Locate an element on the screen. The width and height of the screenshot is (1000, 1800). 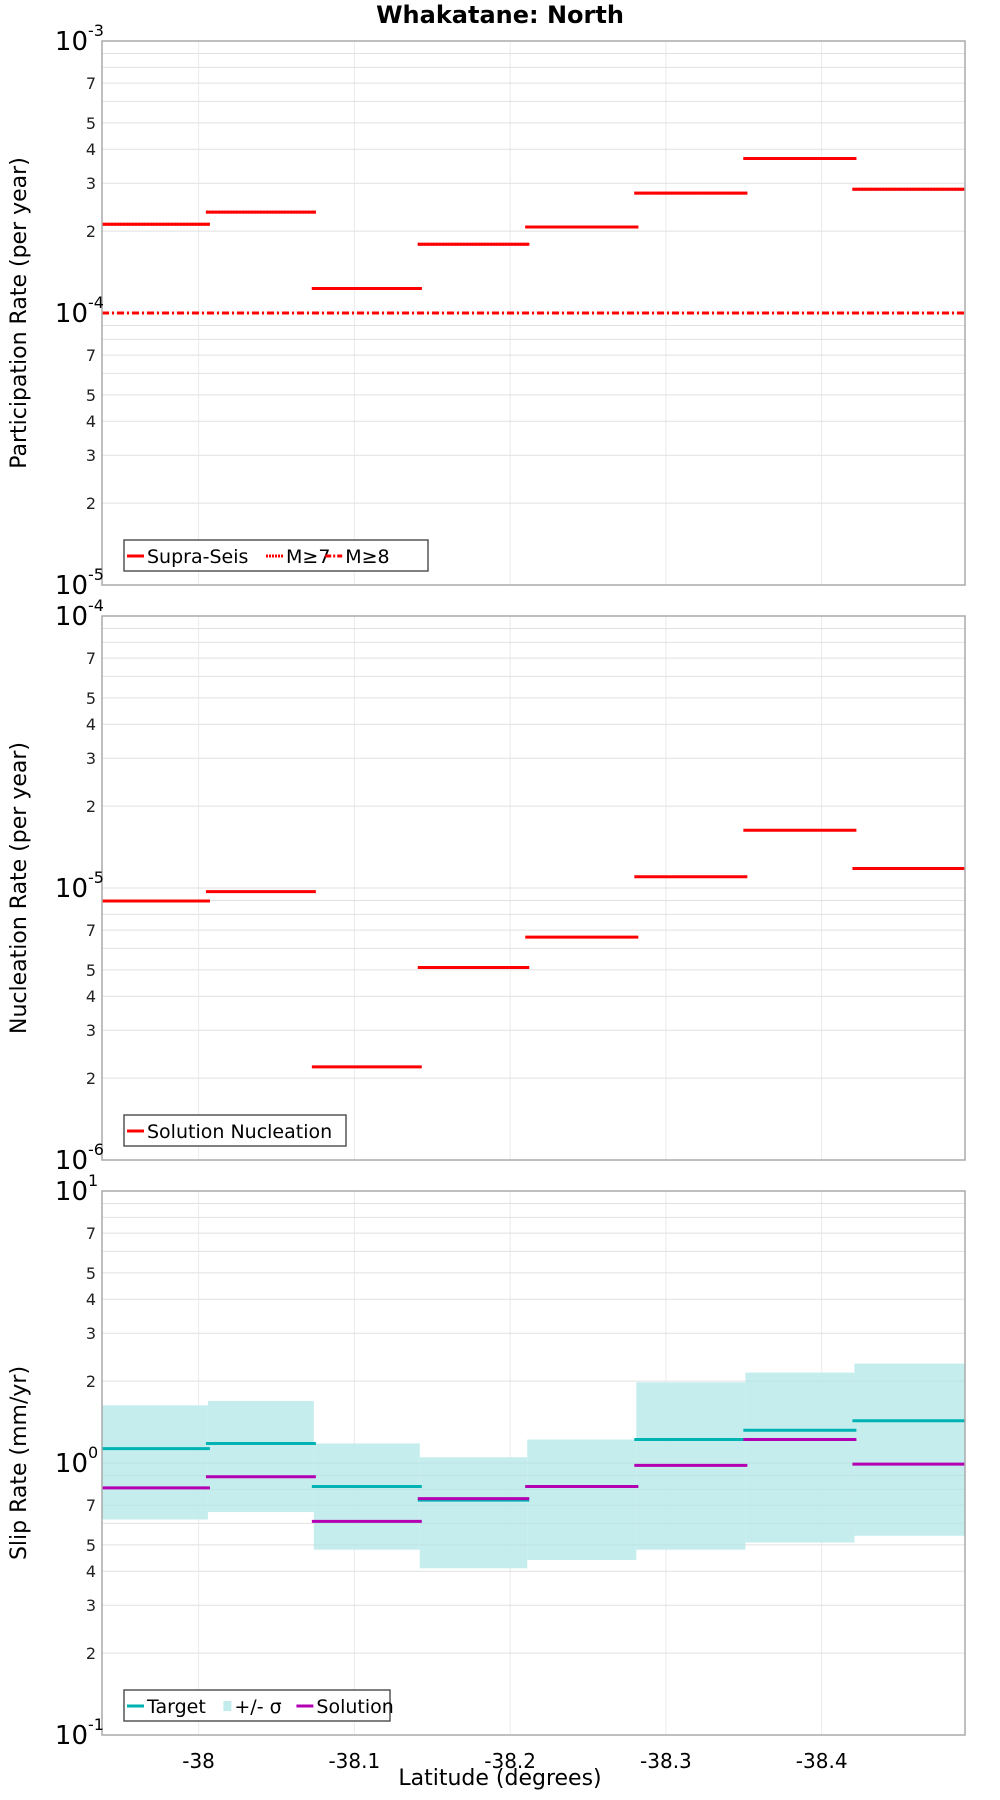
y-axis-label: Nucleation Rate (per year) is located at coordinates (19, 888).